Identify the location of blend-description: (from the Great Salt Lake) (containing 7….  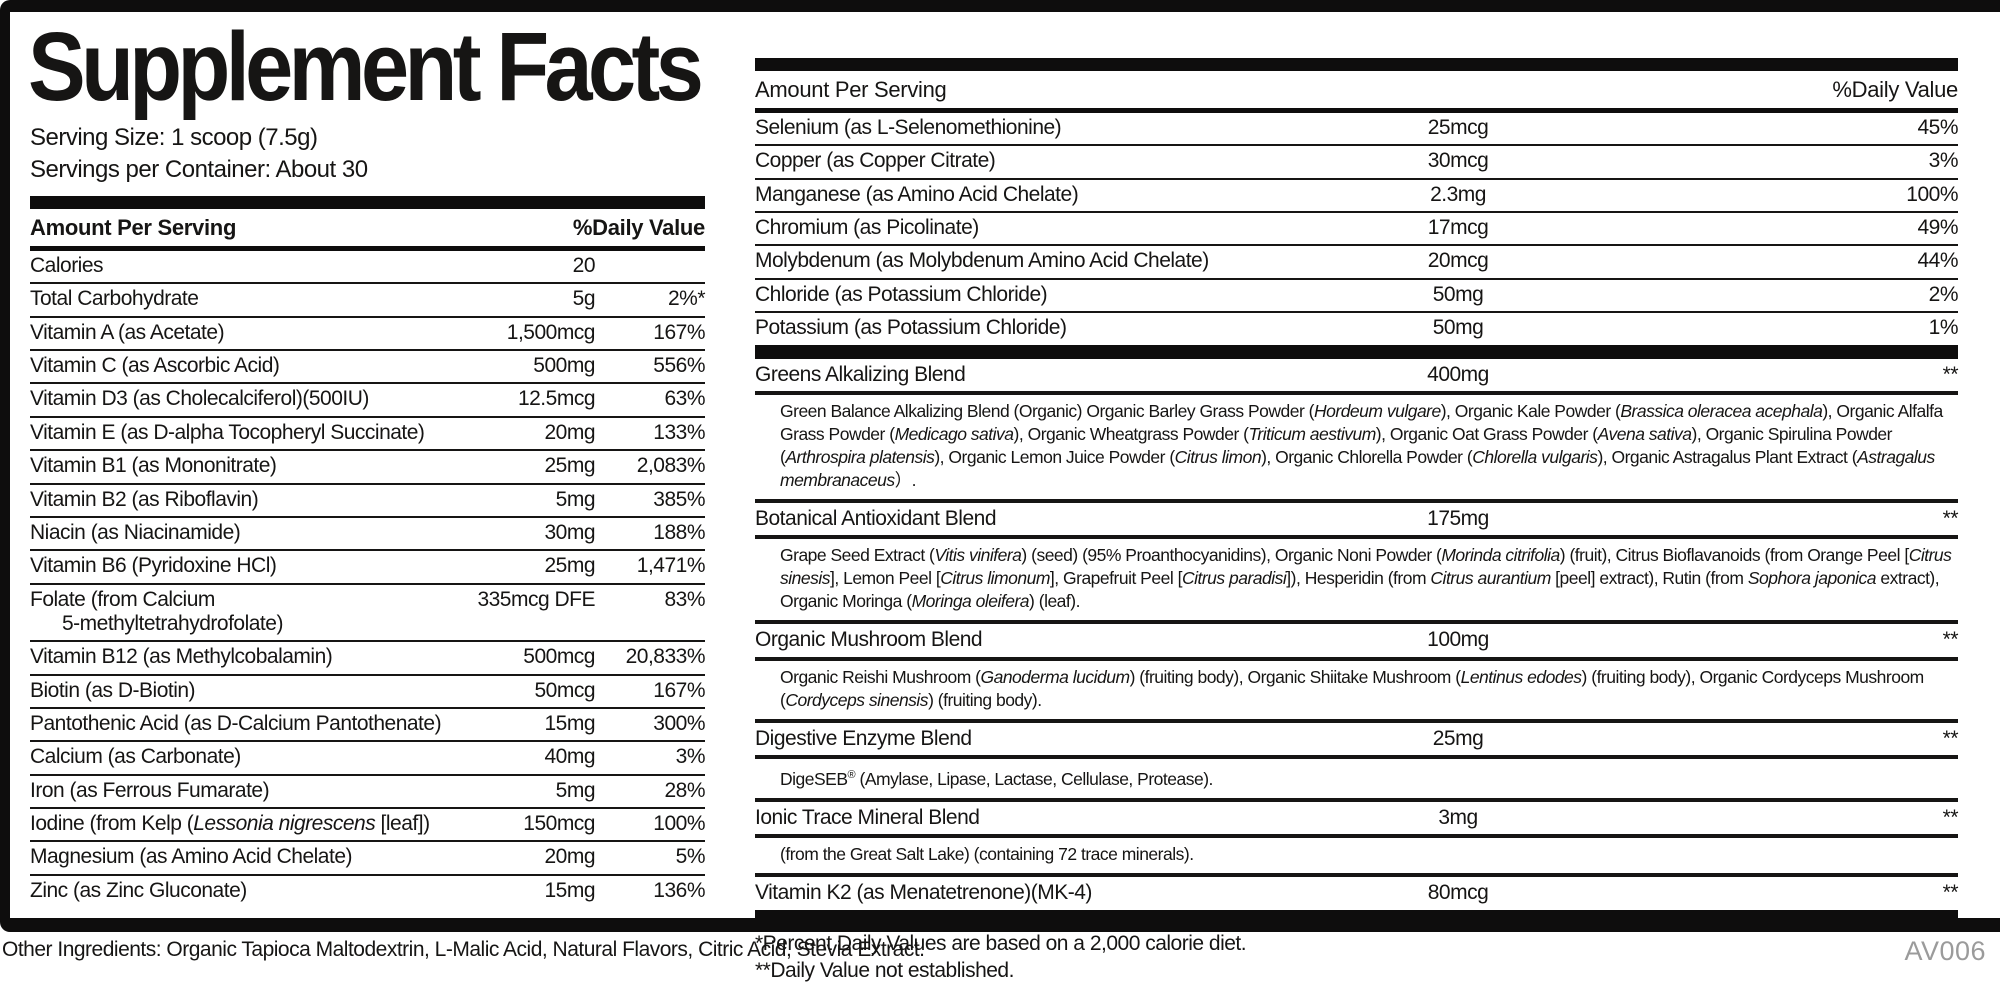
(987, 854).